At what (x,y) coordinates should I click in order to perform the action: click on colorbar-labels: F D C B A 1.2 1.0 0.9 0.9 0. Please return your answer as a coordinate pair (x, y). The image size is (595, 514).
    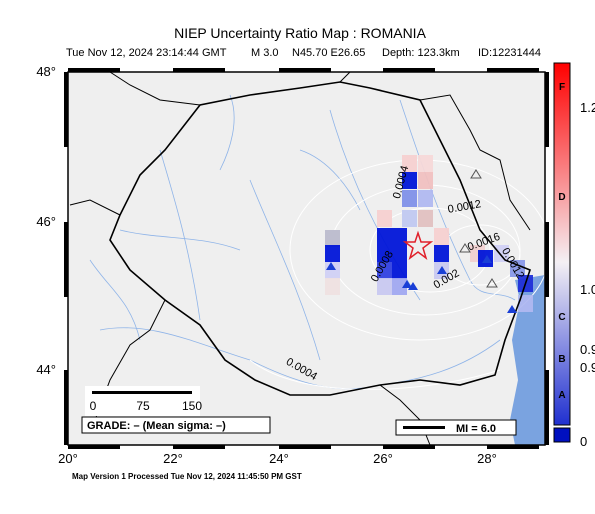
    Looking at the image, I should click on (576, 265).